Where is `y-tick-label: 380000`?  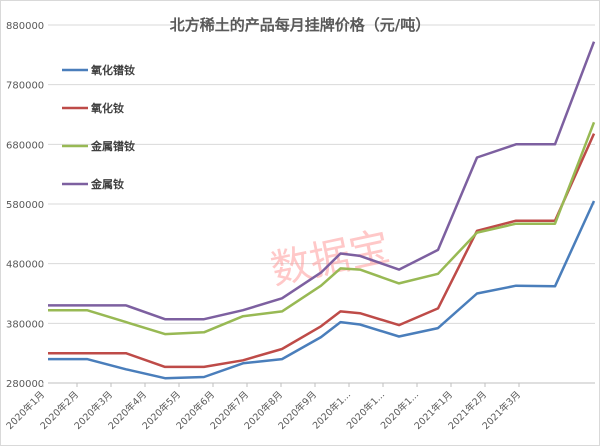
y-tick-label: 380000 is located at coordinates (25, 324).